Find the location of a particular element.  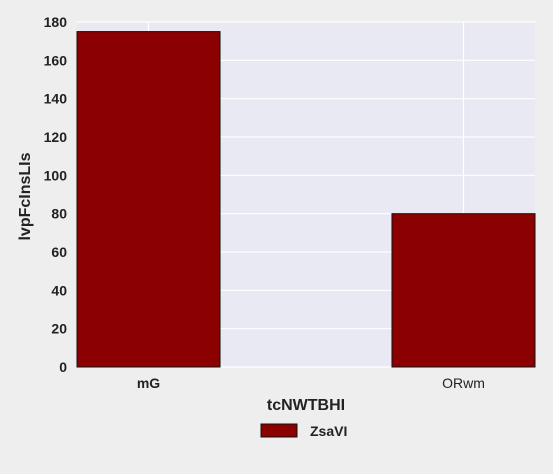

legend-swatch is located at coordinates (279, 430).